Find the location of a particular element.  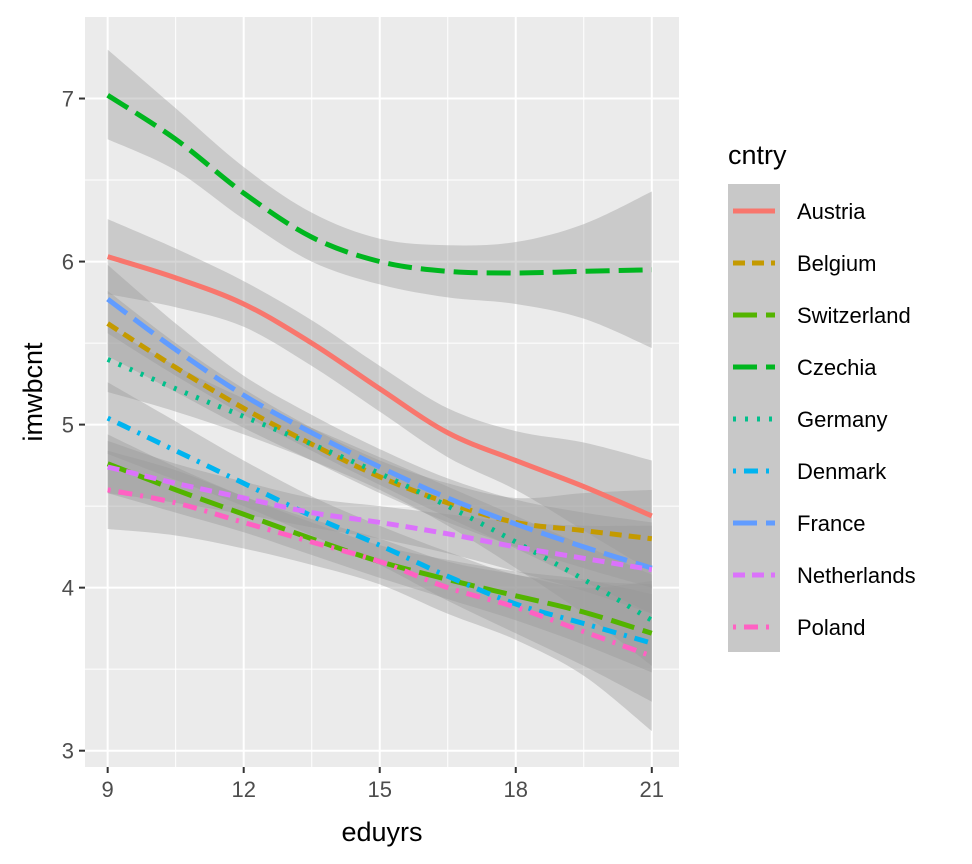

series-line-switzerland is located at coordinates (379, 548).